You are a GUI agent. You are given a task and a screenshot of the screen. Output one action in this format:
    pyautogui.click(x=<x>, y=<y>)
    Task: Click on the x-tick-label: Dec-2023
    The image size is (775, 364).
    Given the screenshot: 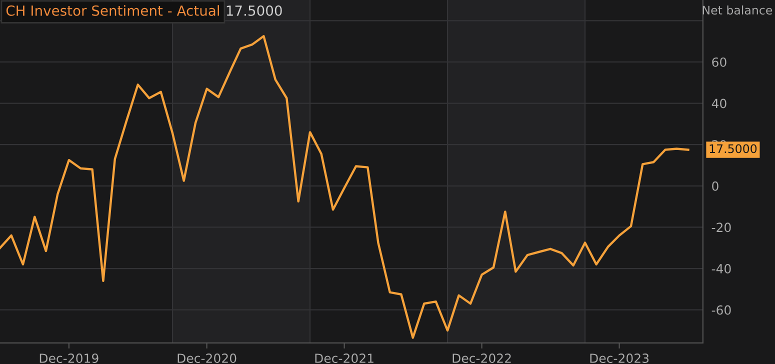 What is the action you would take?
    pyautogui.click(x=619, y=358)
    